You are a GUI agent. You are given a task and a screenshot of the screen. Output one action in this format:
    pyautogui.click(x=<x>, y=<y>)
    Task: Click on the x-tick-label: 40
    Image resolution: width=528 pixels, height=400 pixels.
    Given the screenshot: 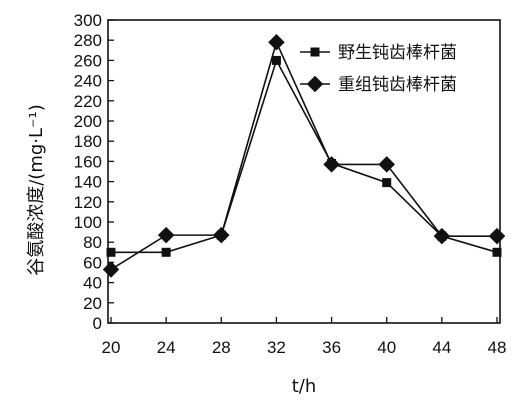 What is the action you would take?
    pyautogui.click(x=386, y=347)
    